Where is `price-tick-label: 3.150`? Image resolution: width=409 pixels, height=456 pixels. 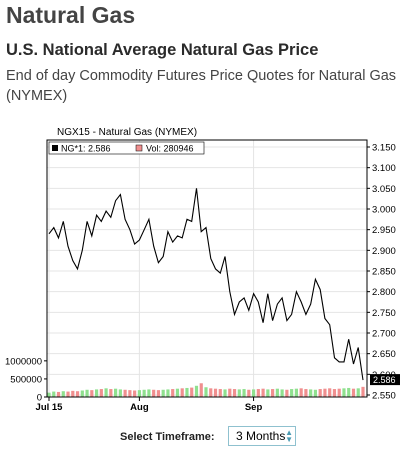 price-tick-label: 3.150 is located at coordinates (384, 148).